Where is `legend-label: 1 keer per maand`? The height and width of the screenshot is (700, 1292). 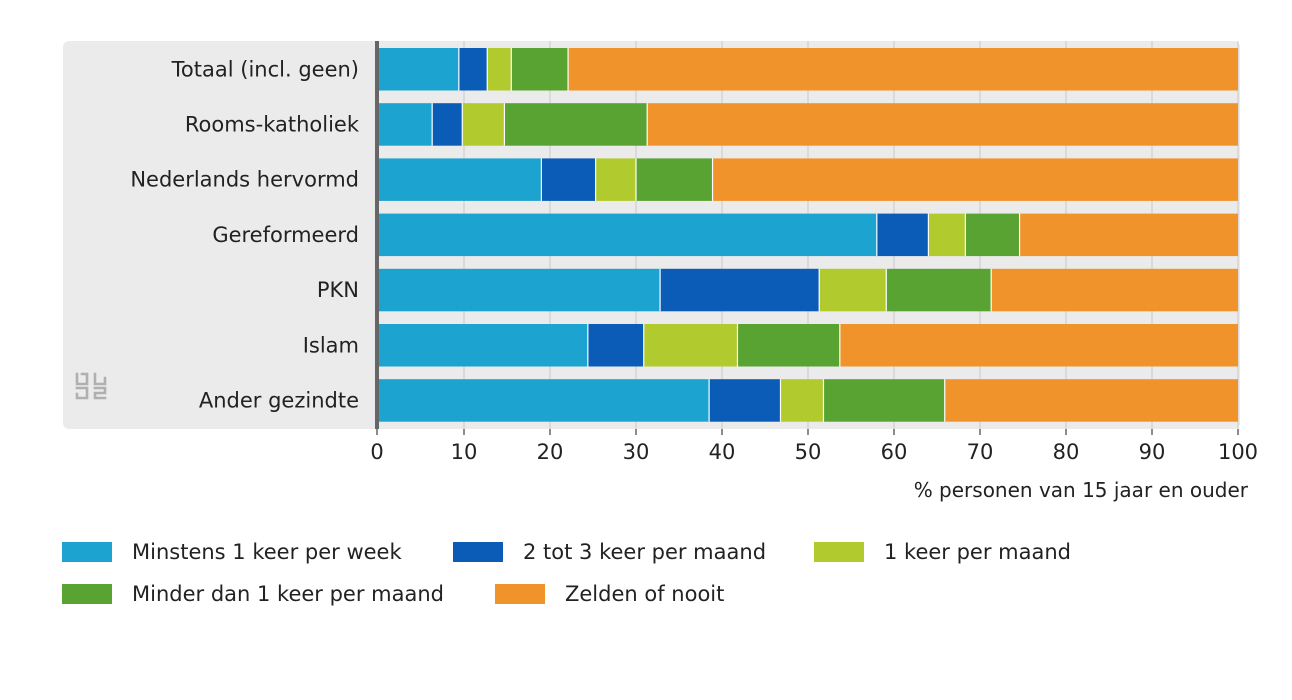
legend-label: 1 keer per maand is located at coordinates (977, 552).